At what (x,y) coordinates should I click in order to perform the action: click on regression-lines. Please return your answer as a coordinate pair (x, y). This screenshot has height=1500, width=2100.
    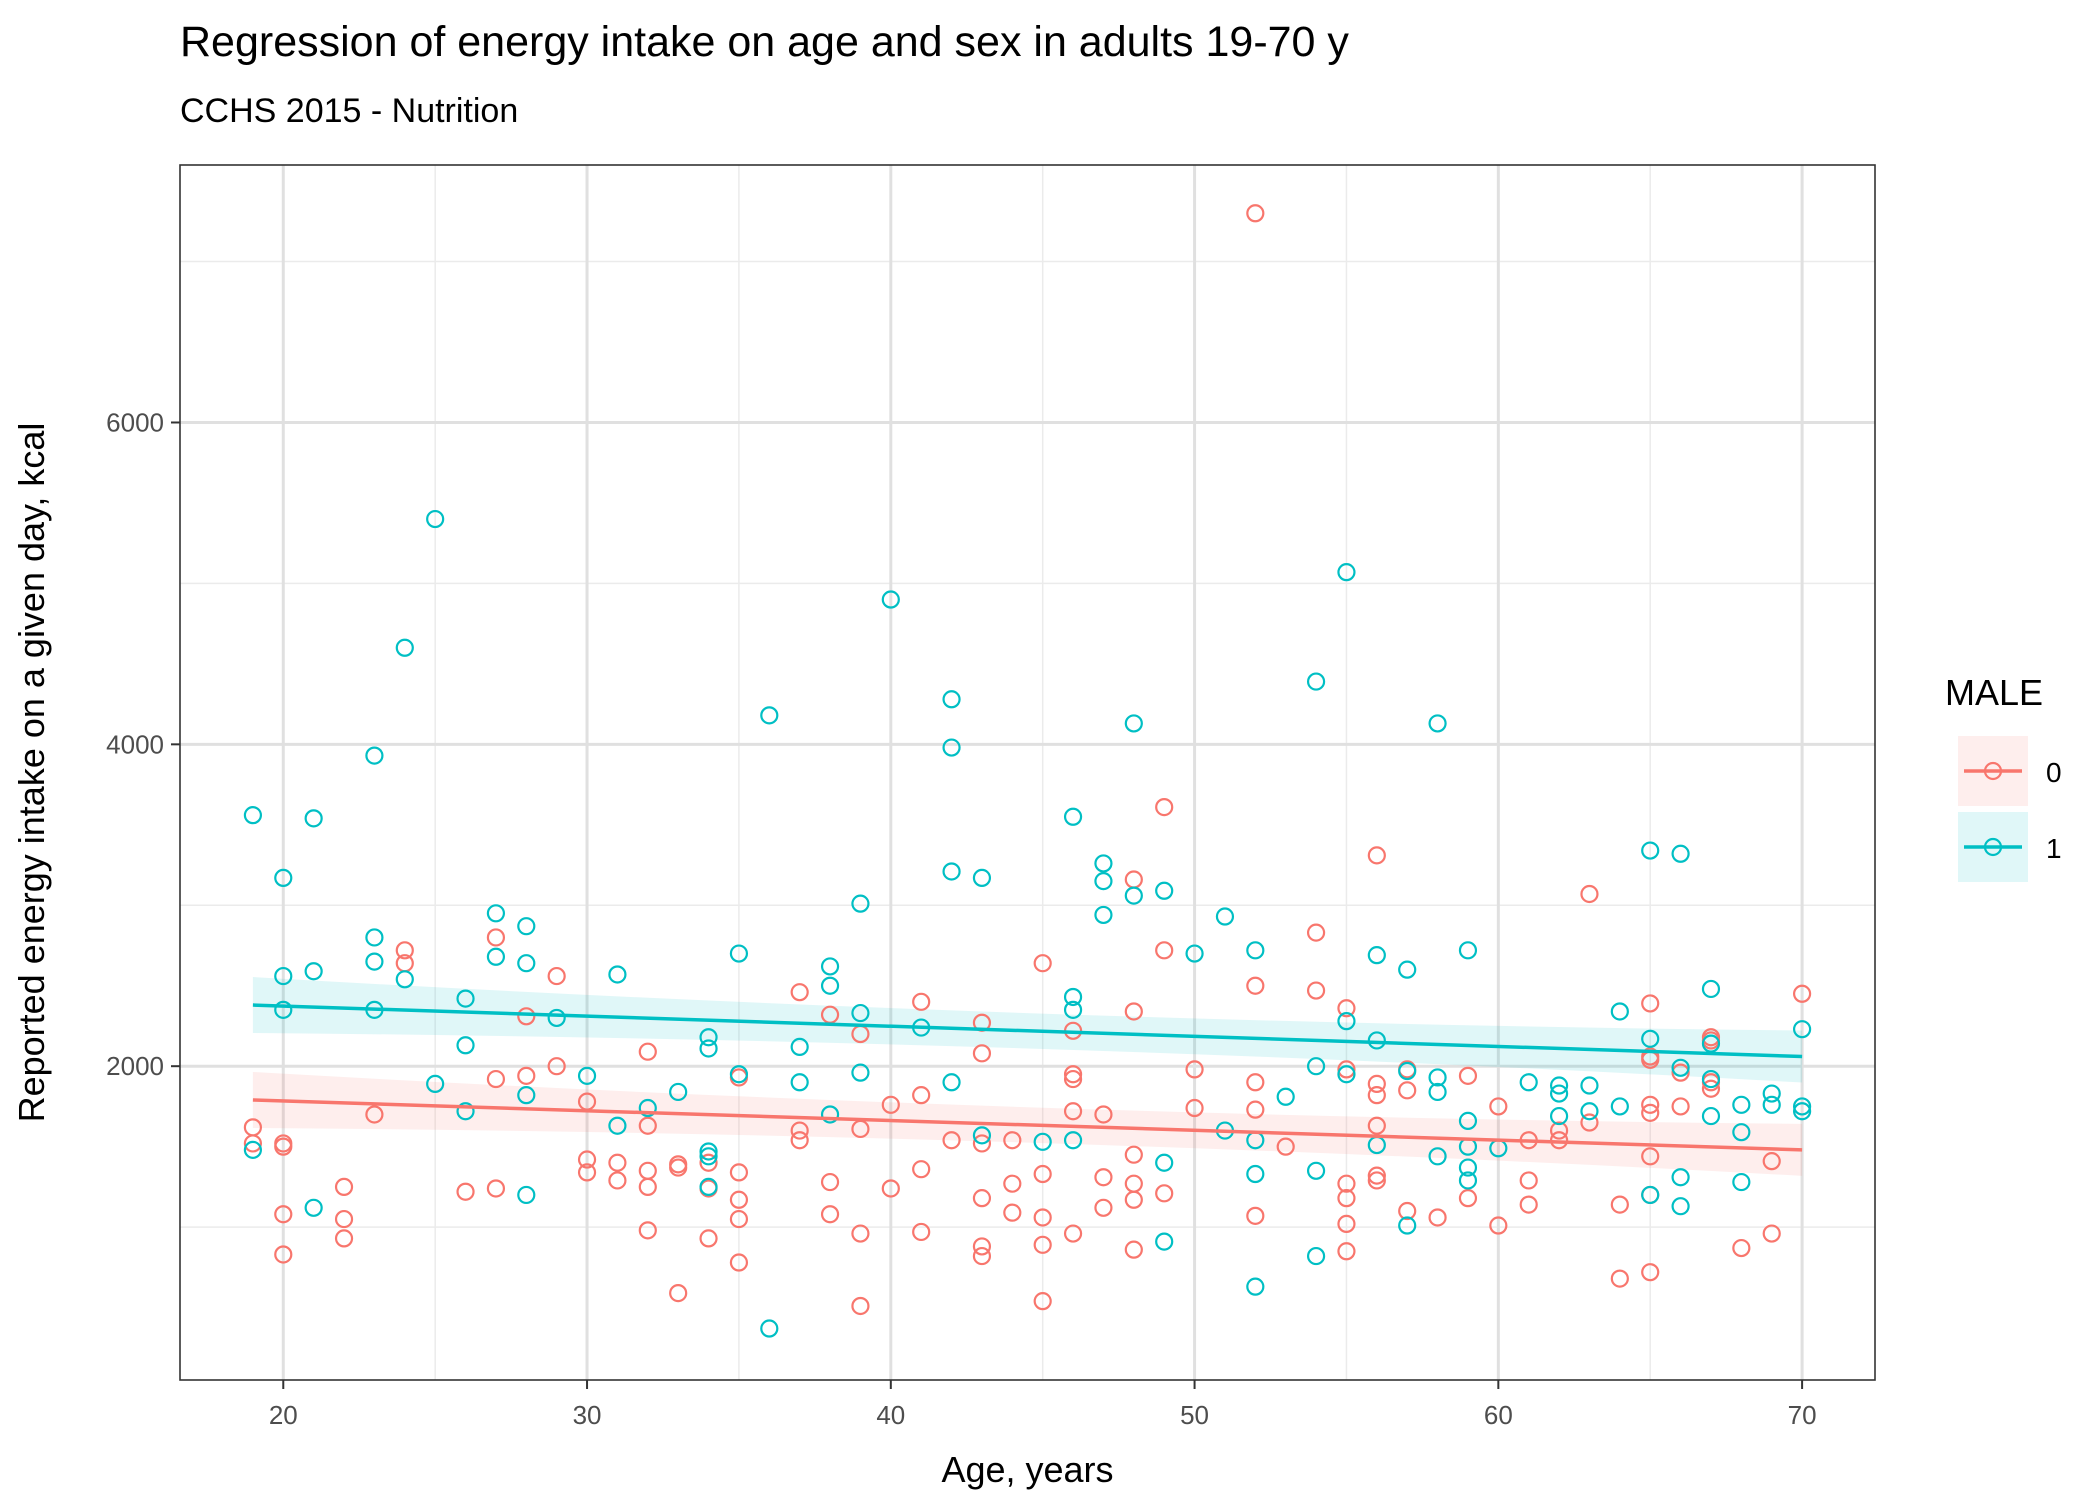
    Looking at the image, I should click on (1027, 1077).